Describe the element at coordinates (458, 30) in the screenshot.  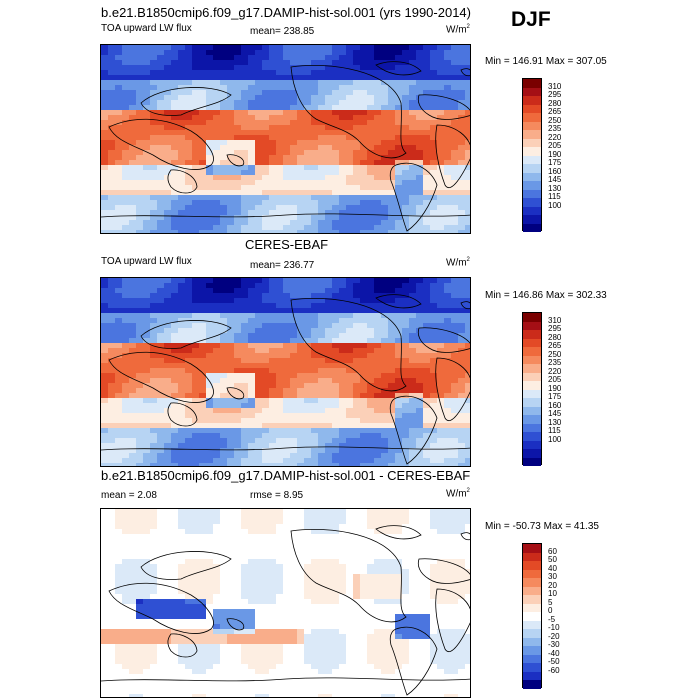
I see `panel-1-units: W/m2` at that location.